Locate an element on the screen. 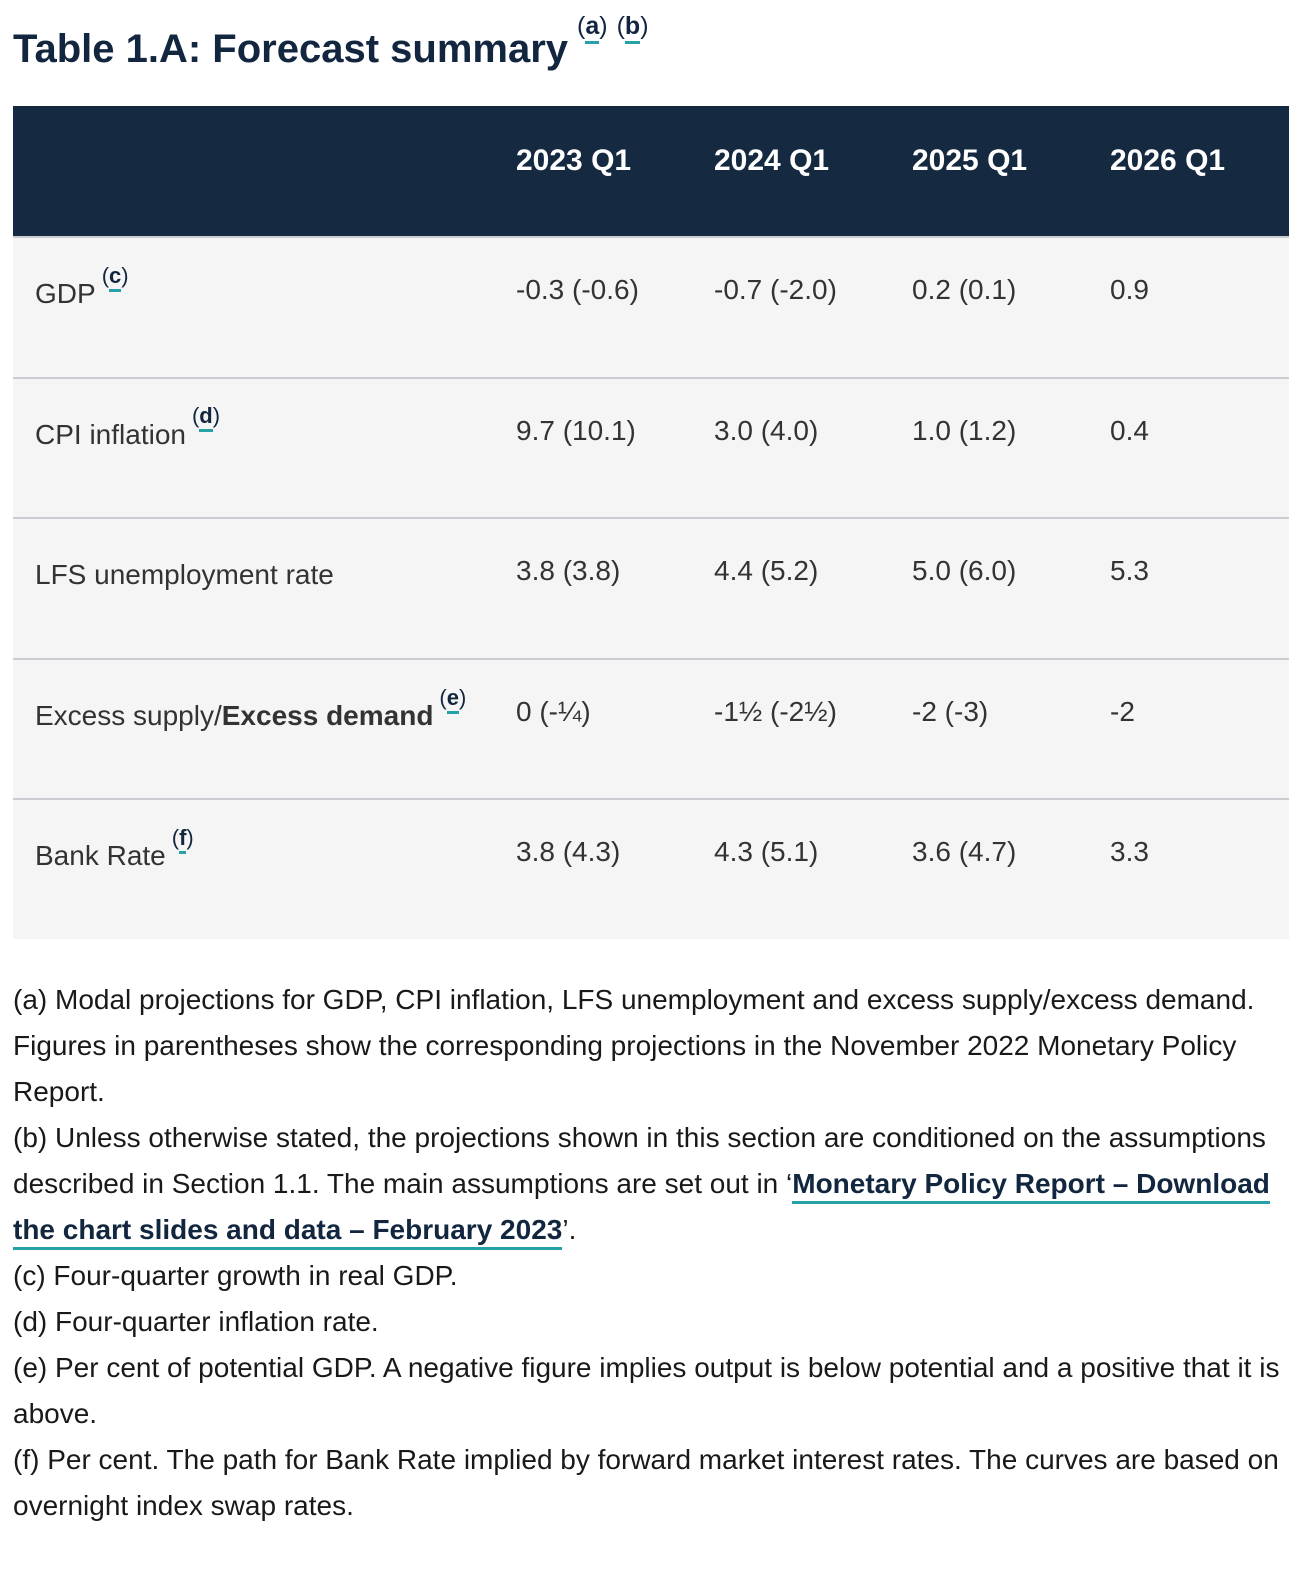 The image size is (1312, 1569). row-footnote-ref-c: c is located at coordinates (115, 277).